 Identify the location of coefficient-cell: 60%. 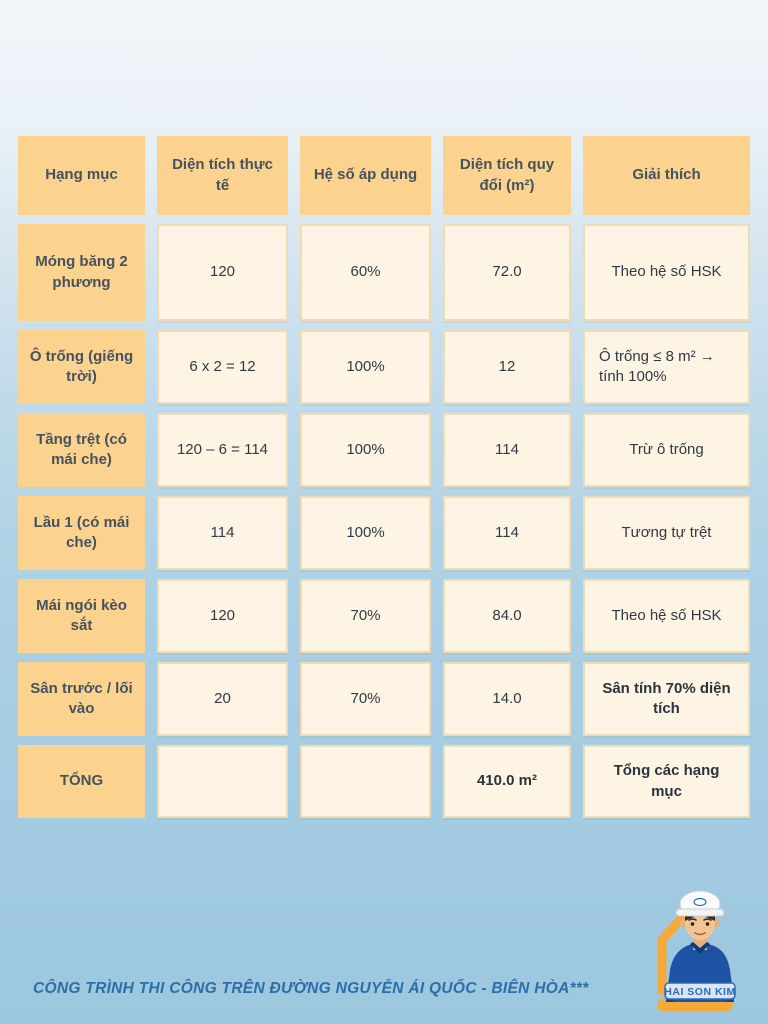
(365, 272).